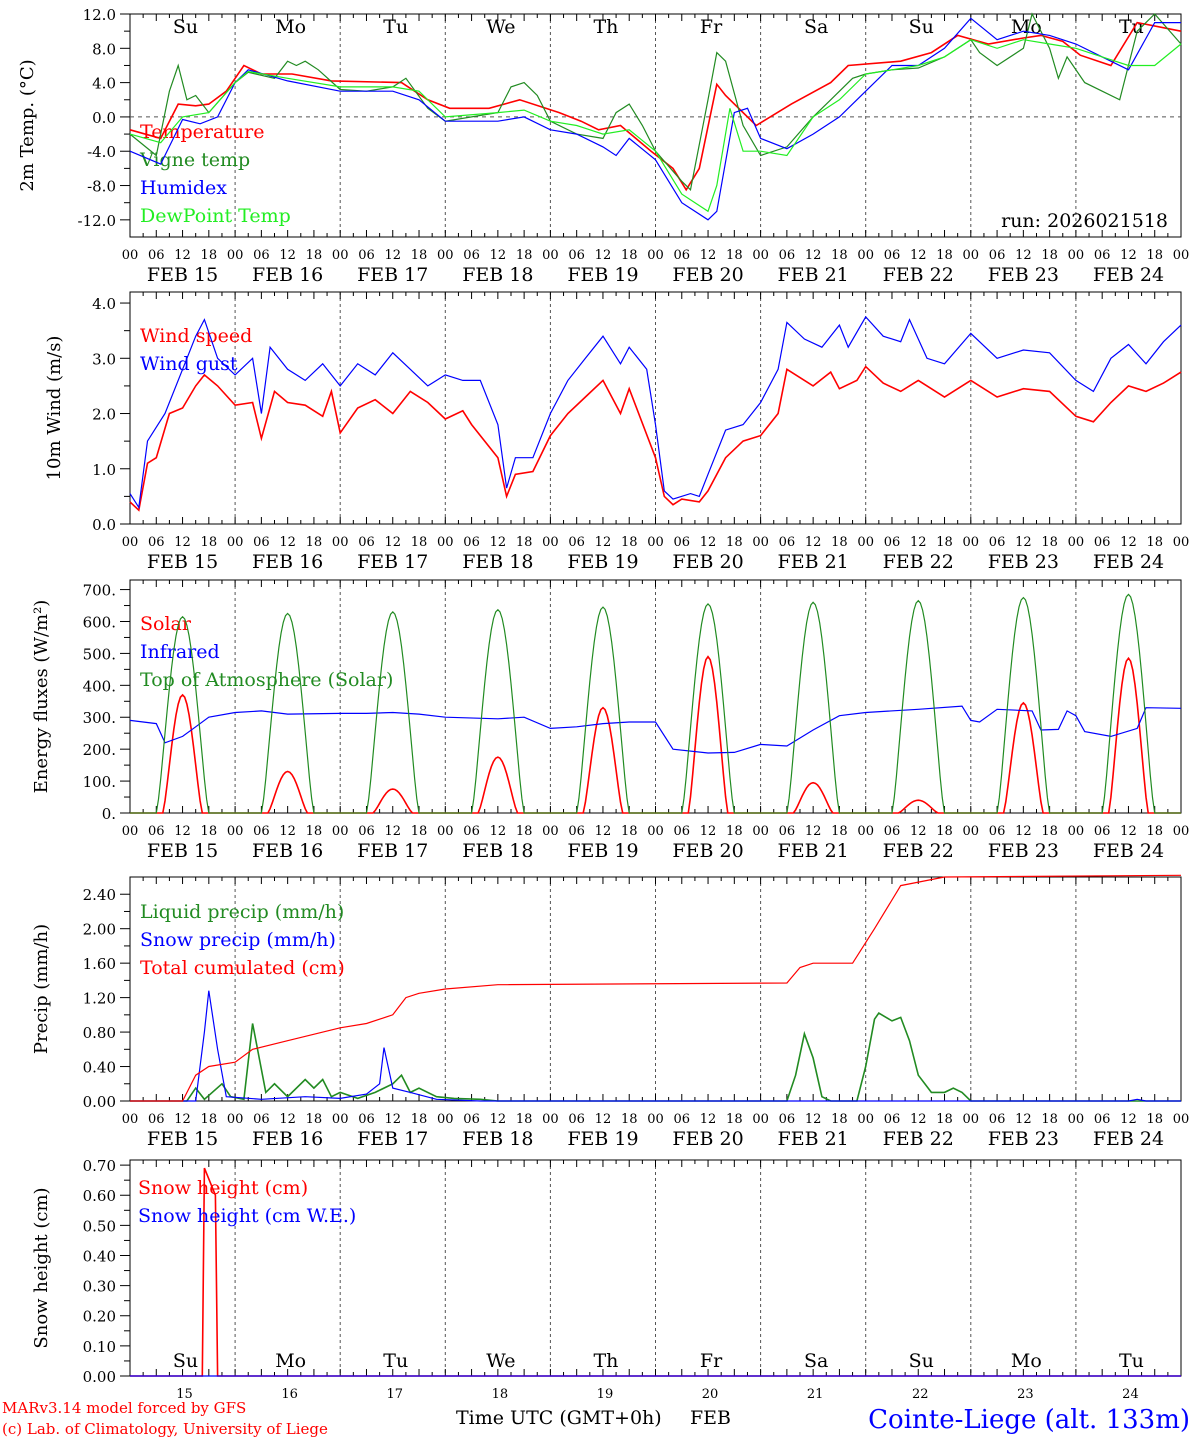 The height and width of the screenshot is (1440, 1194). What do you see at coordinates (99, 1317) in the screenshot?
I see `y-tick-label: 0.20` at bounding box center [99, 1317].